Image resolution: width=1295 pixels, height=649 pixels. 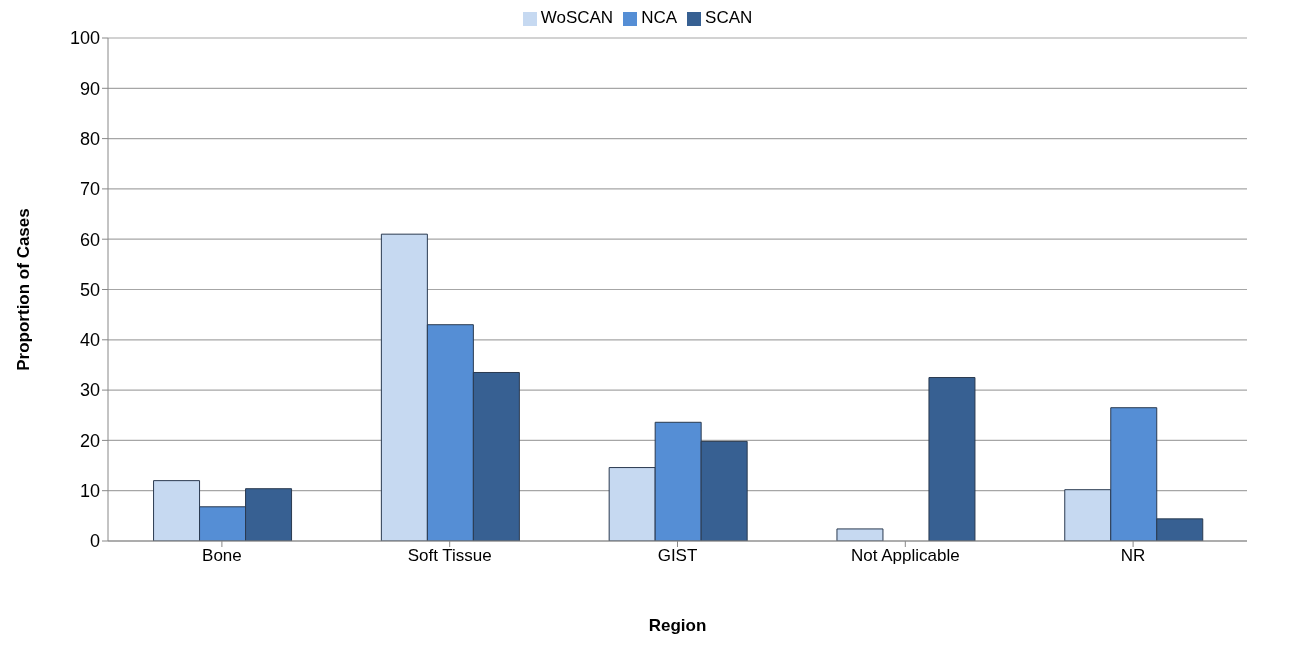 What do you see at coordinates (89, 239) in the screenshot?
I see `y-tick-label: 60` at bounding box center [89, 239].